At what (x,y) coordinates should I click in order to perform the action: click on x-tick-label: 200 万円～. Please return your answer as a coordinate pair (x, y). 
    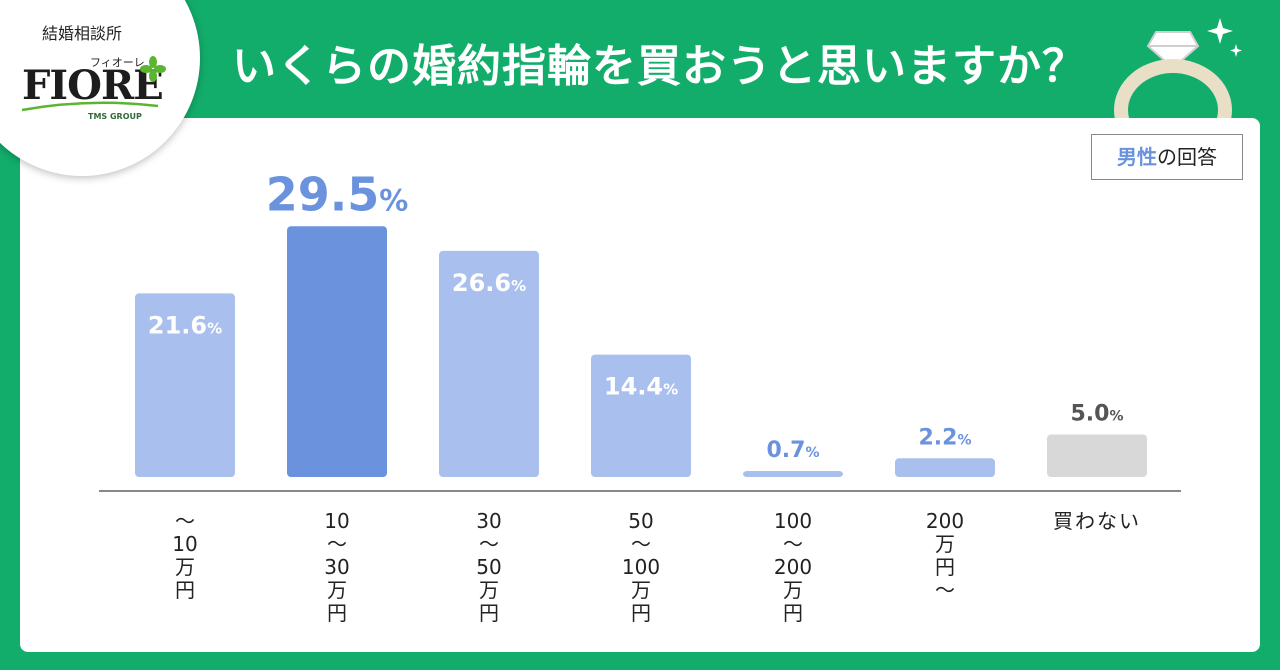
    Looking at the image, I should click on (945, 556).